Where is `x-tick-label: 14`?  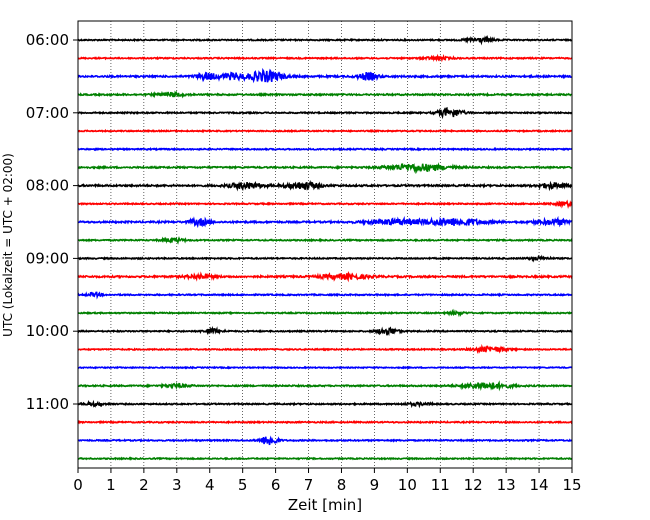
x-tick-label: 14 is located at coordinates (539, 485).